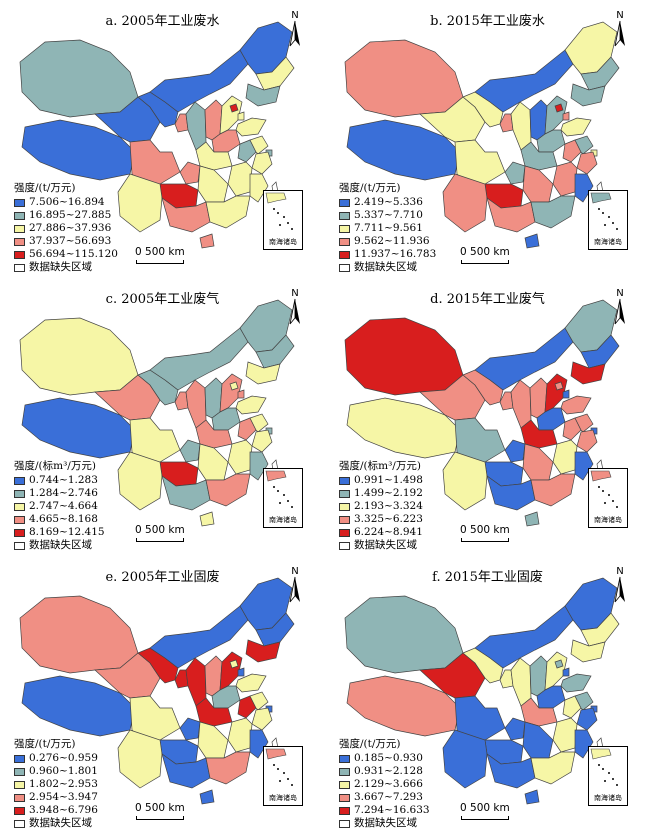 Image resolution: width=650 pixels, height=836 pixels. I want to click on inset-map, so click(279, 211).